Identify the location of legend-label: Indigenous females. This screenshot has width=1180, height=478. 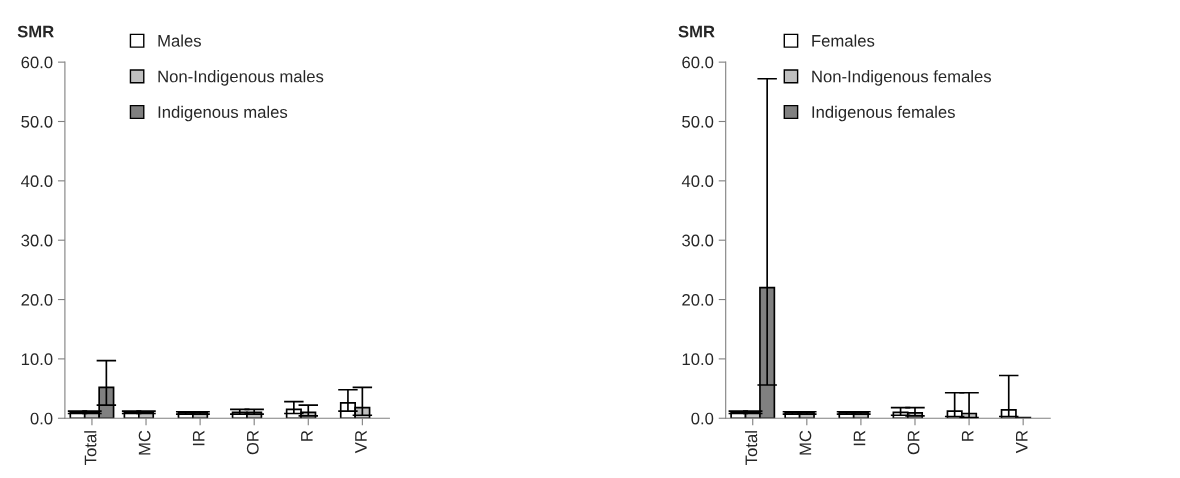
(883, 113).